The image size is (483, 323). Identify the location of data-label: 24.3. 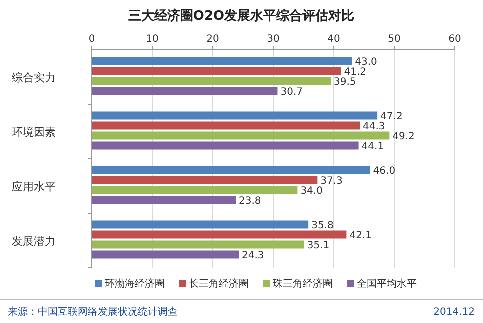
(253, 256).